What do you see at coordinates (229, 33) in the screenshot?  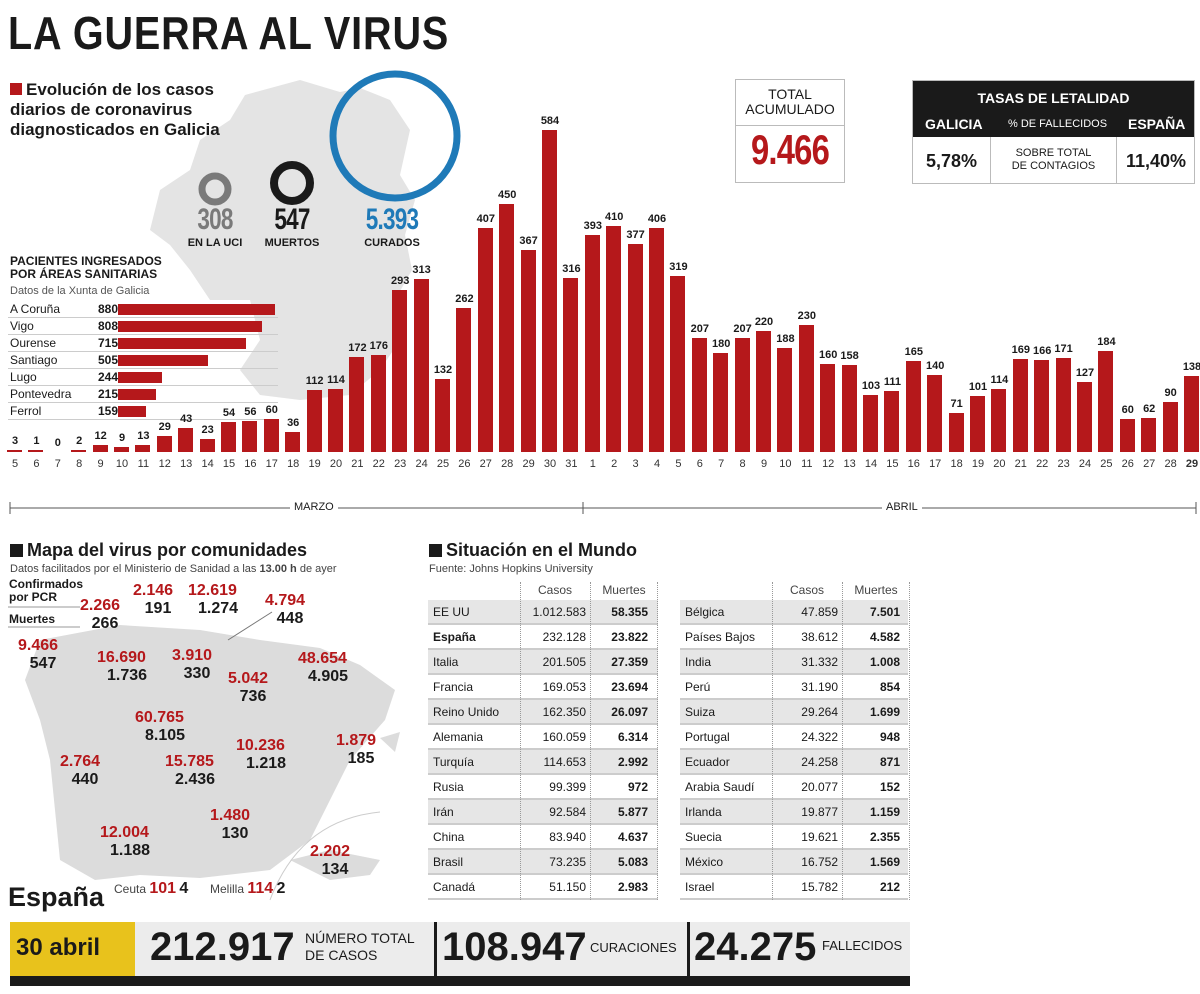 I see `page-title: LA GUERRA AL VIRUS` at bounding box center [229, 33].